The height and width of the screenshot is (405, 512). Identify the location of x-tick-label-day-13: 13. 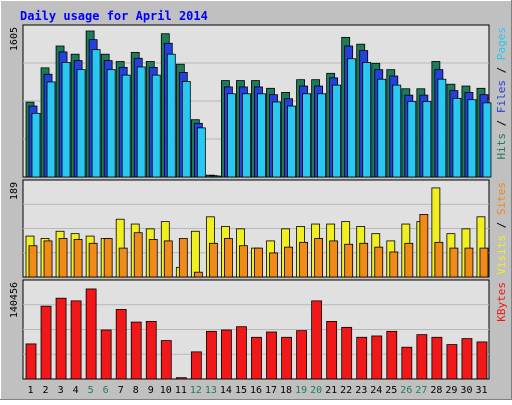
(211, 390).